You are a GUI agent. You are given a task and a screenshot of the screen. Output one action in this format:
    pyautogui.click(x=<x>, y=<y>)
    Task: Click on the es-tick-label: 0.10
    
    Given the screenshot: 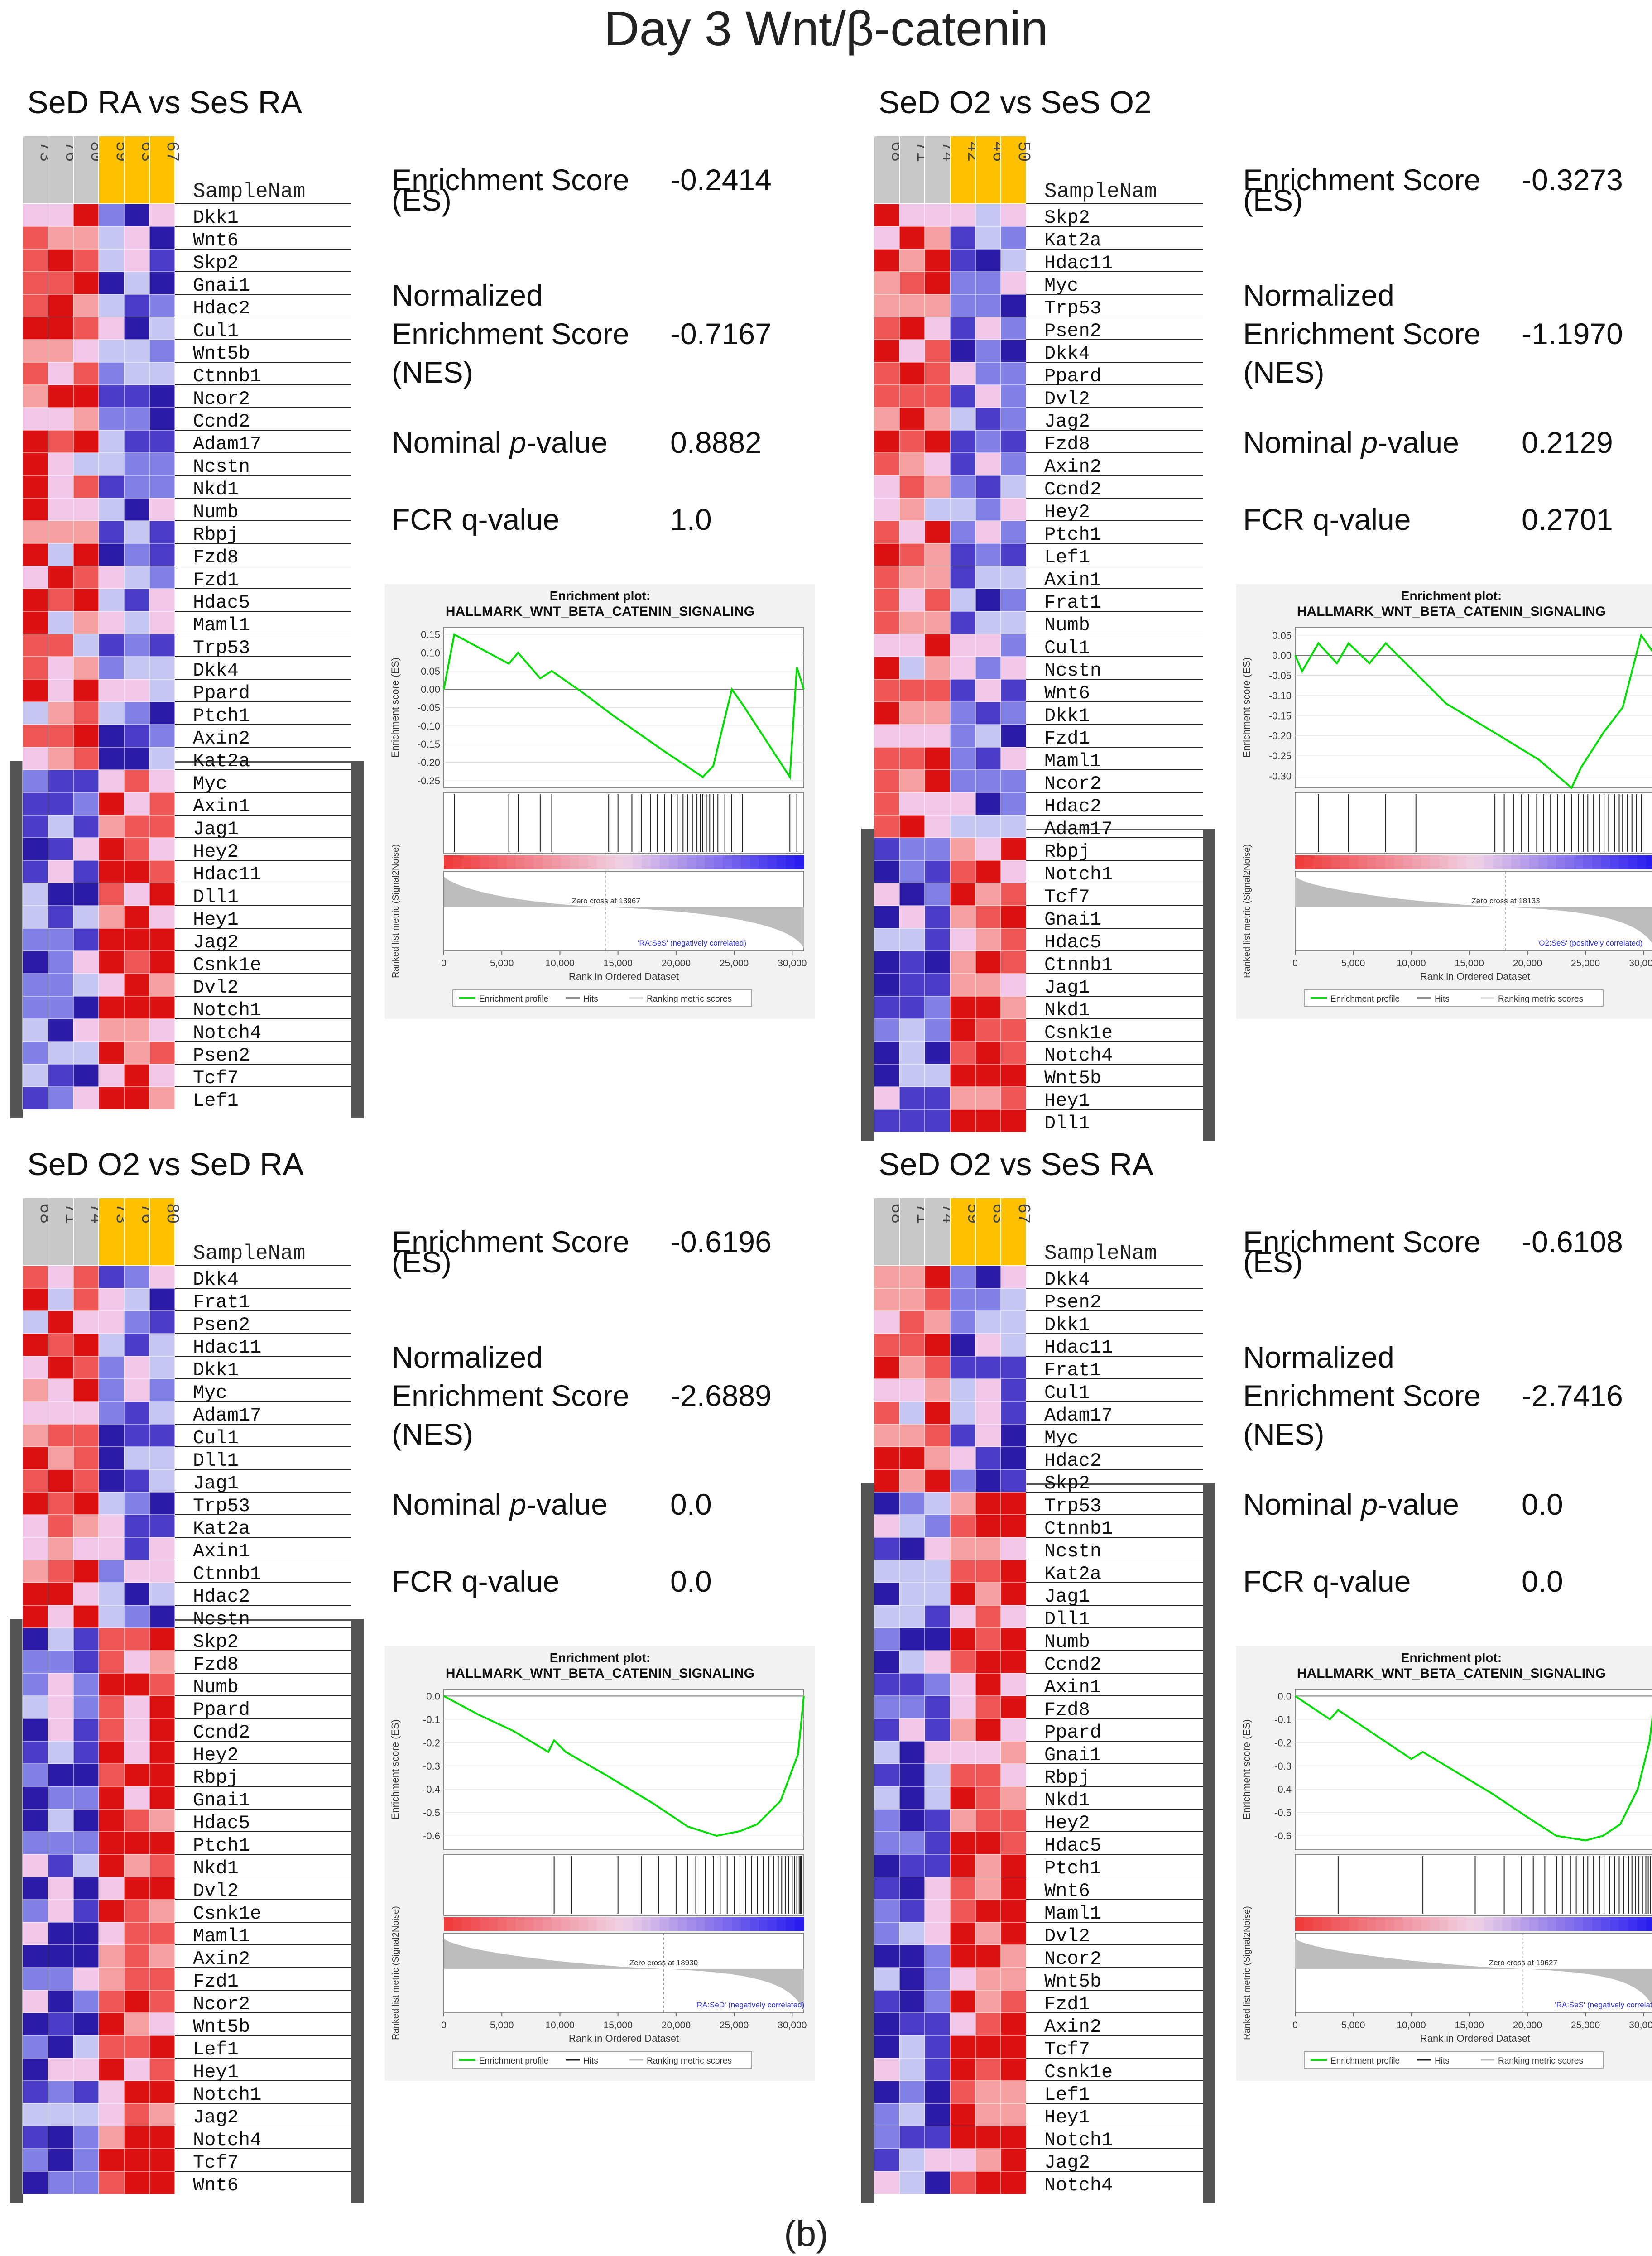 What is the action you would take?
    pyautogui.click(x=430, y=652)
    